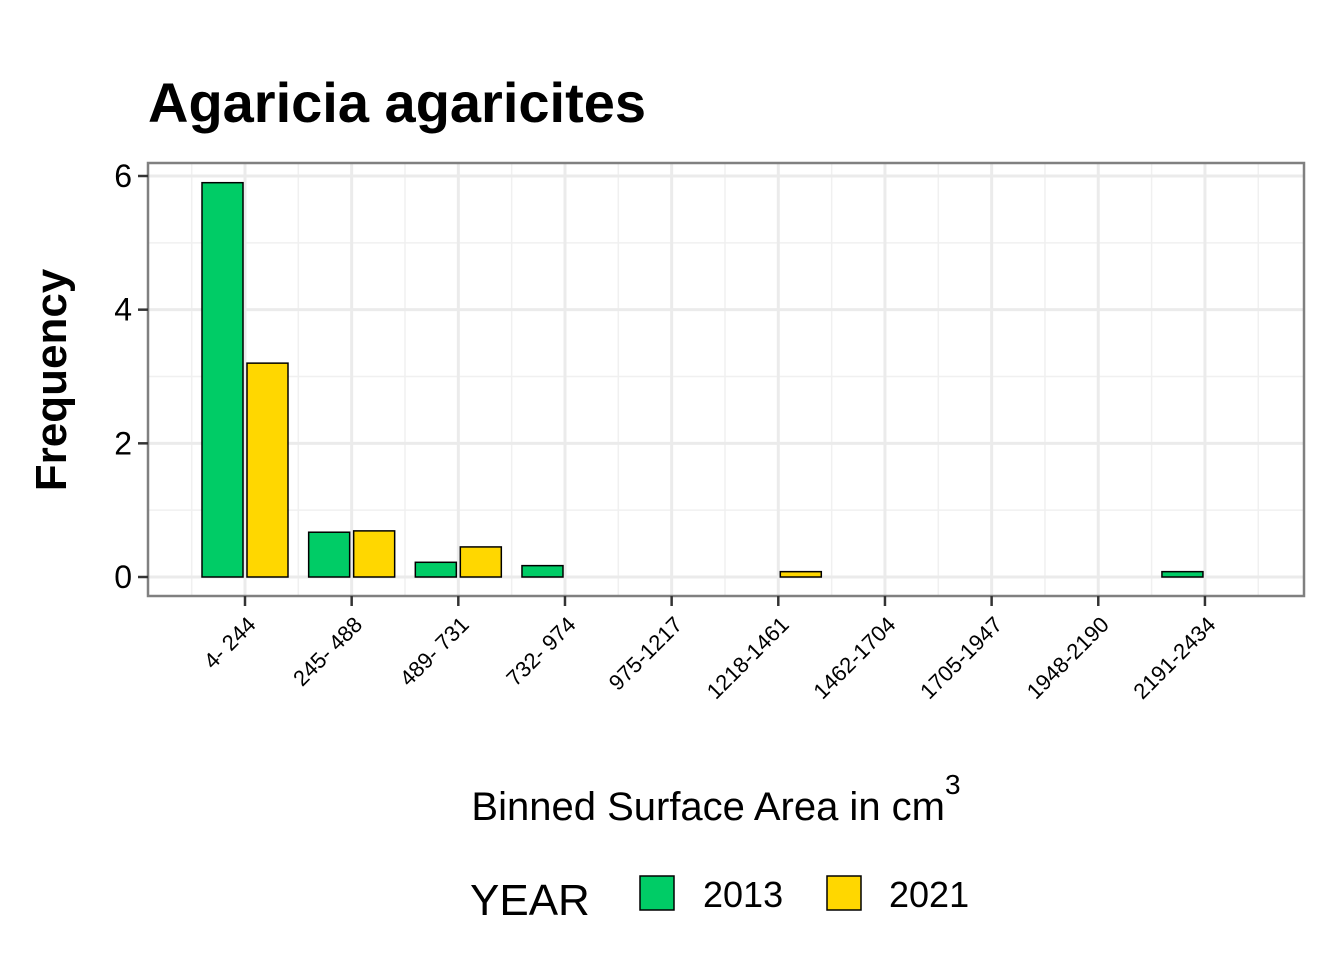 Image resolution: width=1344 pixels, height=960 pixels. Describe the element at coordinates (123, 176) in the screenshot. I see `y-tick-label: 6` at that location.